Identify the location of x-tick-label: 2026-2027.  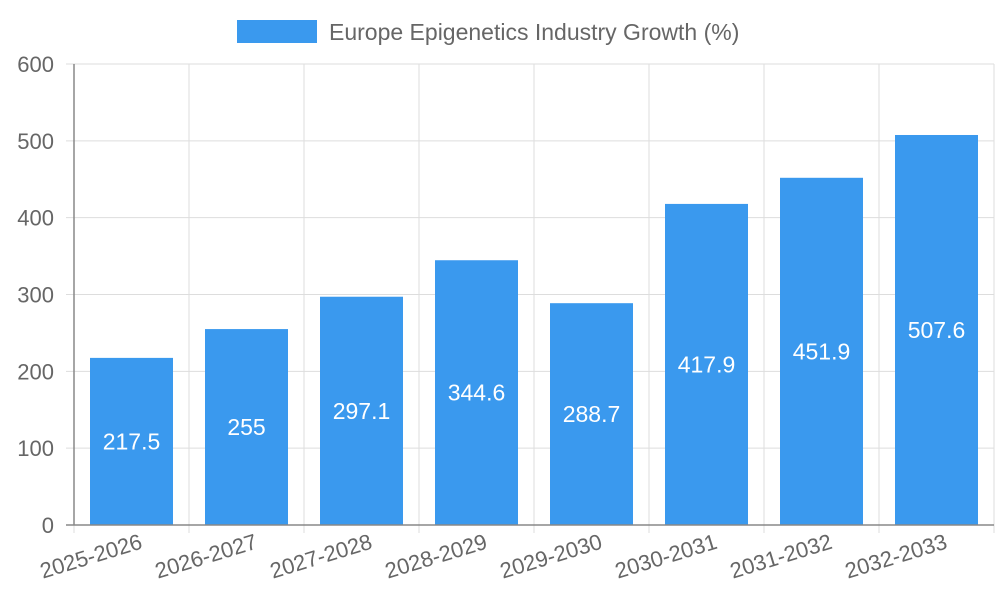
(206, 556).